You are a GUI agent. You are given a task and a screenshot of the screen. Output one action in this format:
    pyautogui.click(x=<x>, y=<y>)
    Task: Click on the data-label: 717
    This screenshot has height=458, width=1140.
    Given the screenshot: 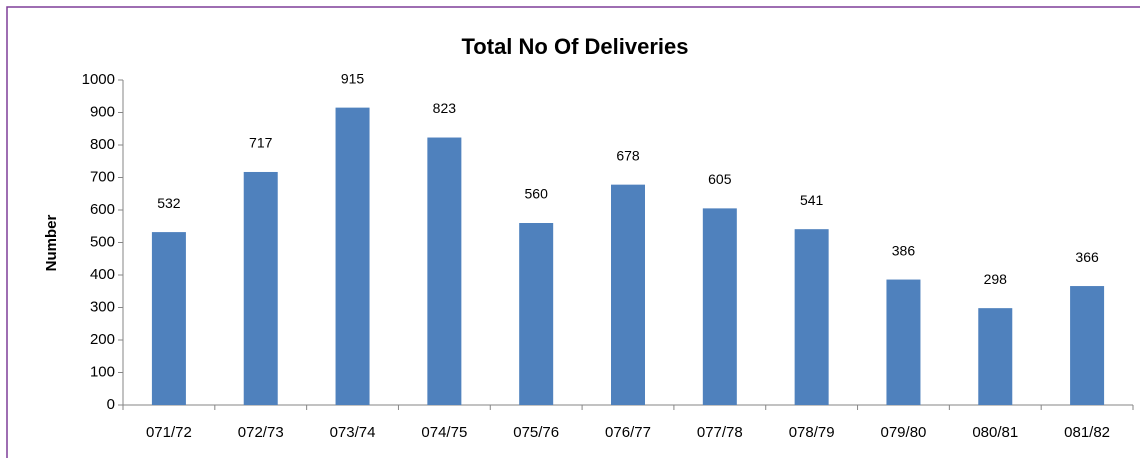 What is the action you would take?
    pyautogui.click(x=261, y=143)
    